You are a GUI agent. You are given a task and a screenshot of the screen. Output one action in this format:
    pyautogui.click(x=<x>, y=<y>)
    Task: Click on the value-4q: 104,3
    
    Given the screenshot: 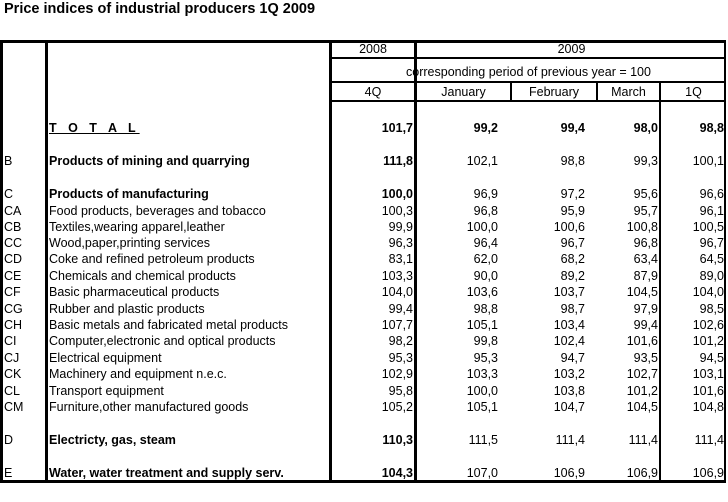 What is the action you would take?
    pyautogui.click(x=397, y=473)
    